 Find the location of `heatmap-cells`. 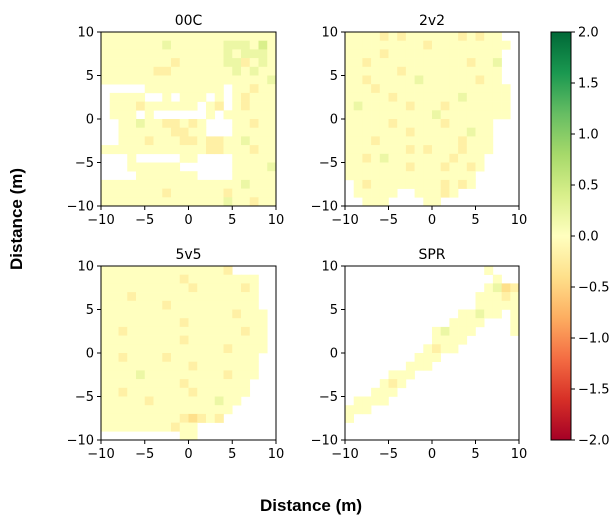

heatmap-cells is located at coordinates (184, 353).